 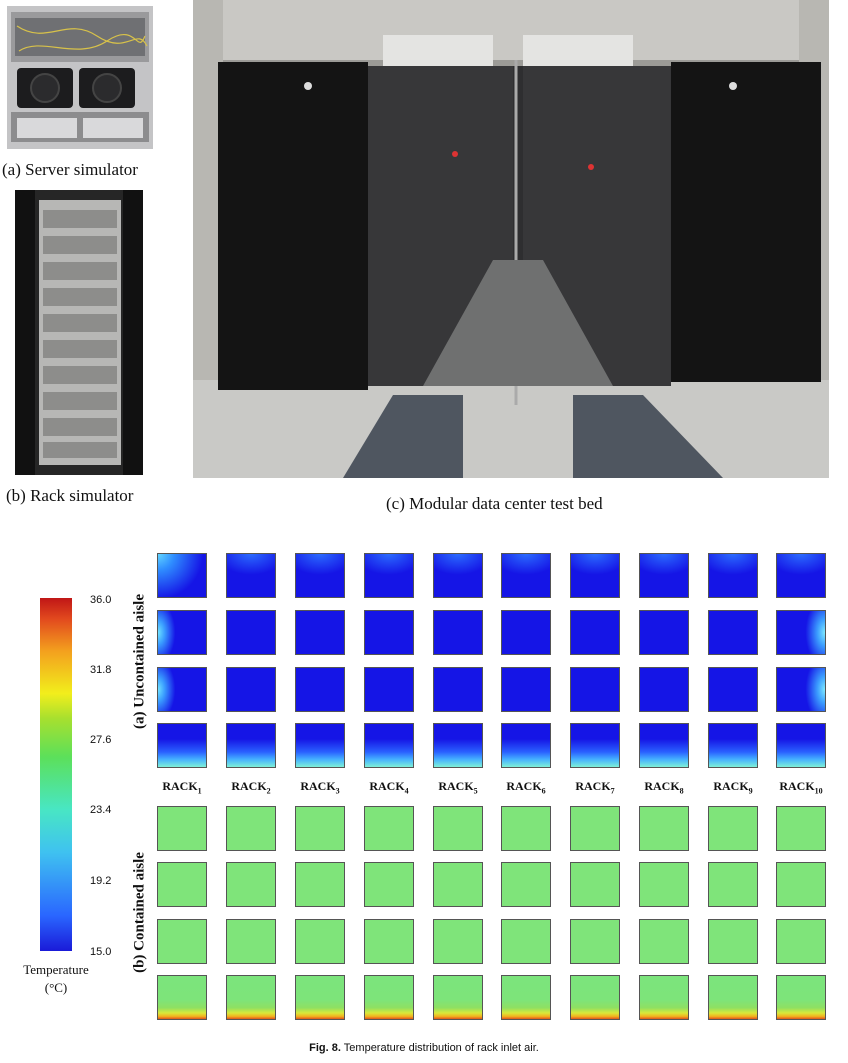 I want to click on rack-label: RACK3, so click(x=319, y=787).